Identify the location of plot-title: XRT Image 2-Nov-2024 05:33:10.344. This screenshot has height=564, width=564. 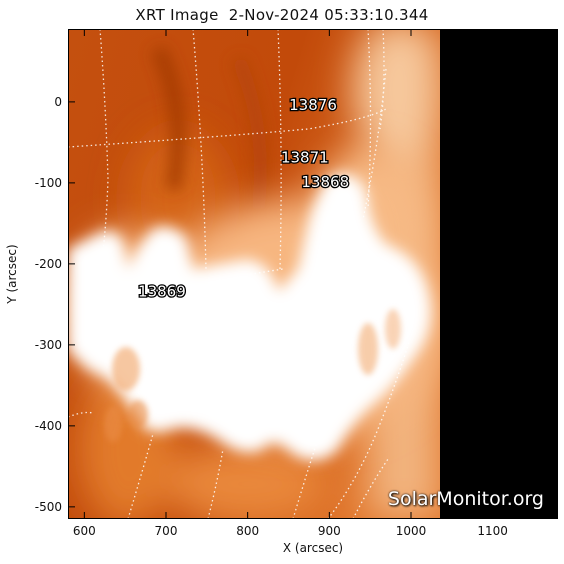
(282, 15).